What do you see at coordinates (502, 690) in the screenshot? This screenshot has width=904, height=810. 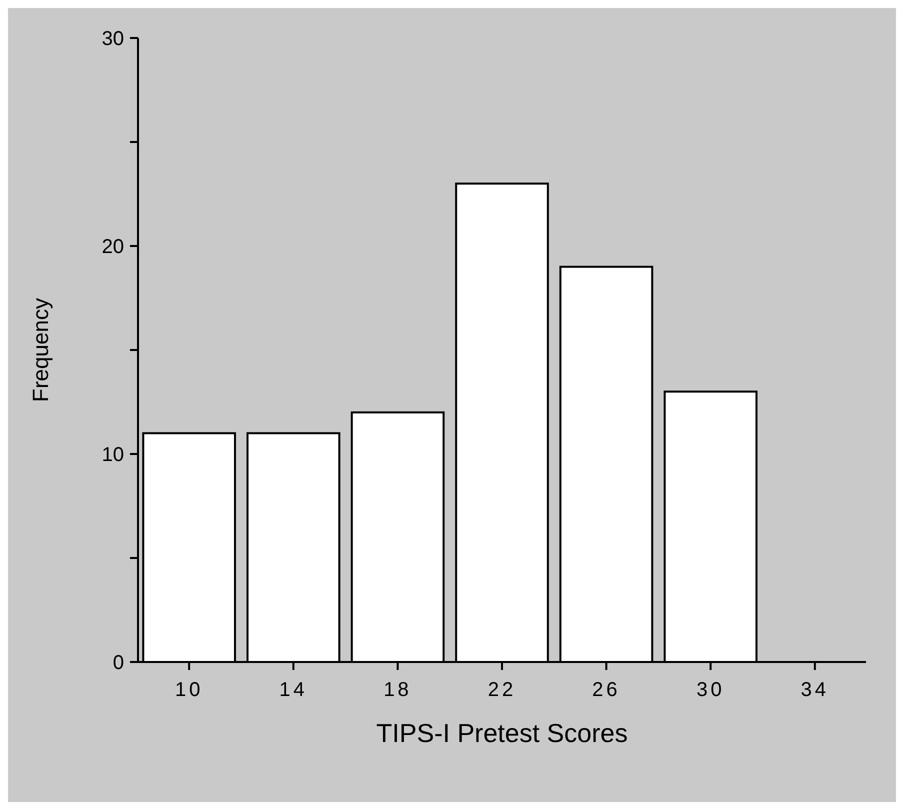 I see `x-tick-label: 22` at bounding box center [502, 690].